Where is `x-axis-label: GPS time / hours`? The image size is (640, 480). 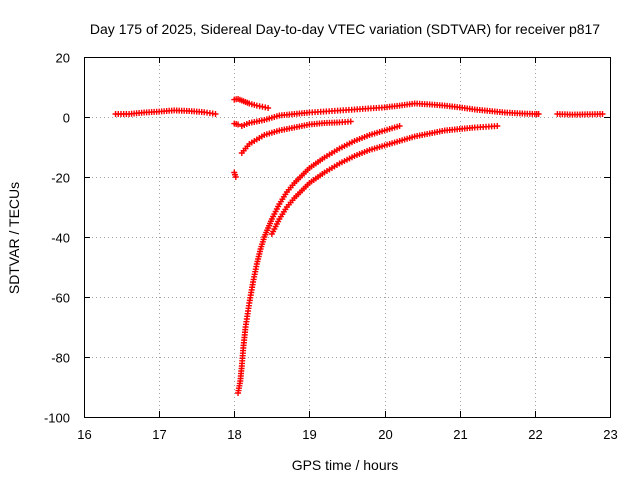
x-axis-label: GPS time / hours is located at coordinates (345, 465).